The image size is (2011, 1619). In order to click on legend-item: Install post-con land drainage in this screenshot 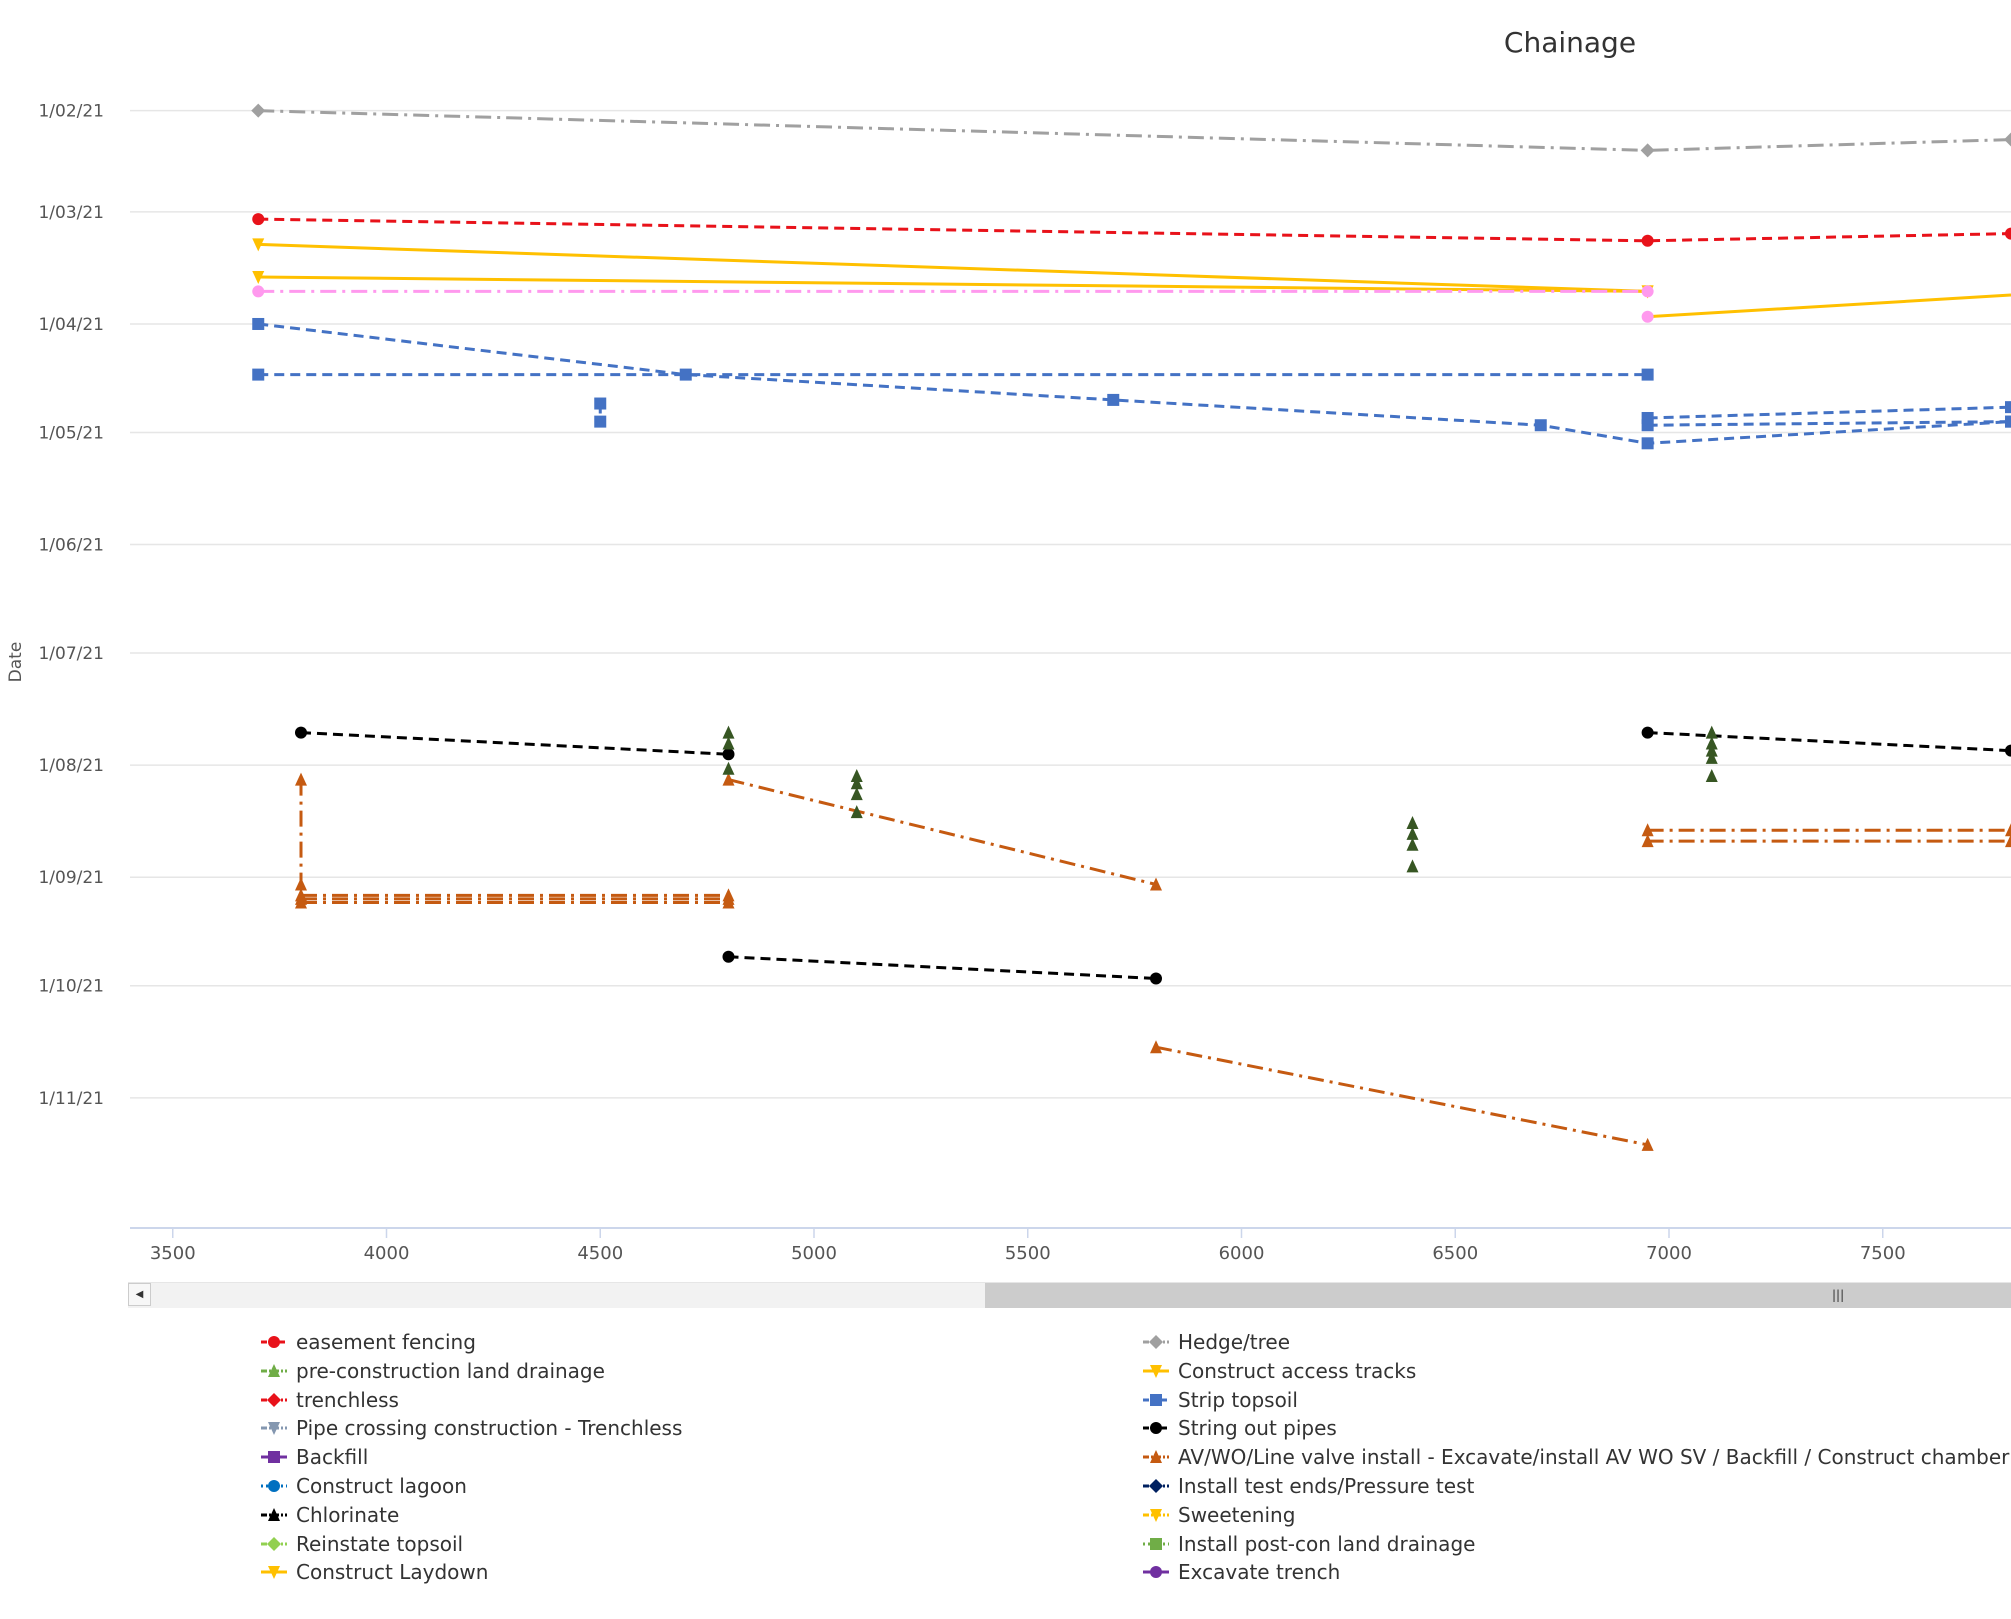, I will do `click(1308, 1544)`.